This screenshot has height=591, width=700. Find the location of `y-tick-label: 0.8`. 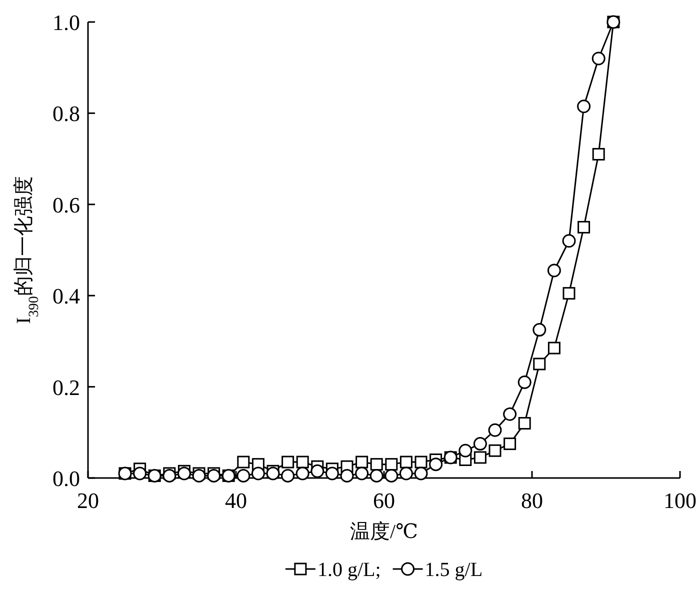

y-tick-label: 0.8 is located at coordinates (66, 113).